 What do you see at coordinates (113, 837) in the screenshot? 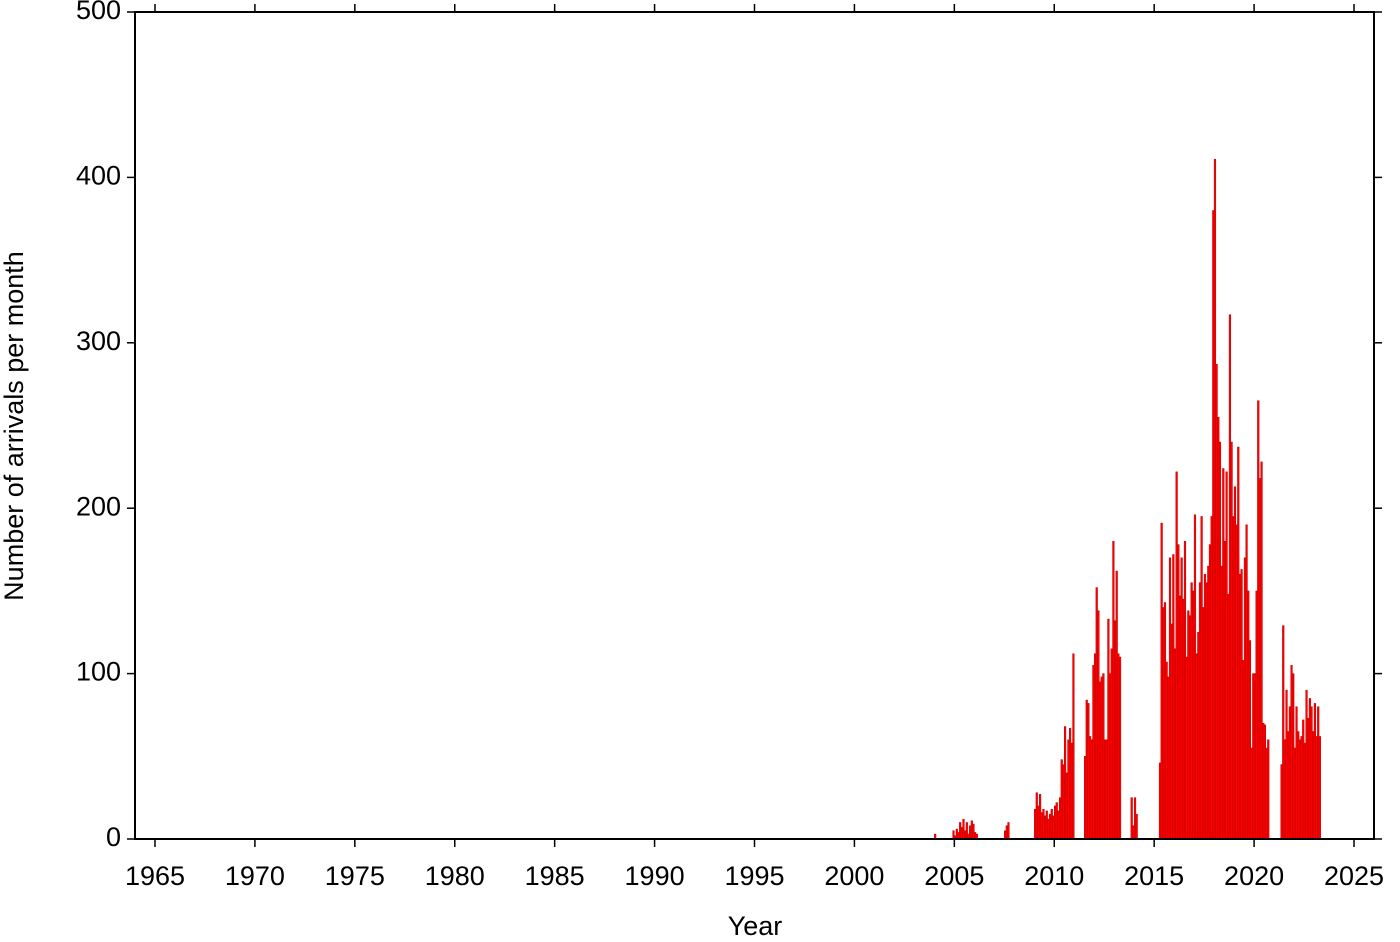
I see `y-tick-label: 0` at bounding box center [113, 837].